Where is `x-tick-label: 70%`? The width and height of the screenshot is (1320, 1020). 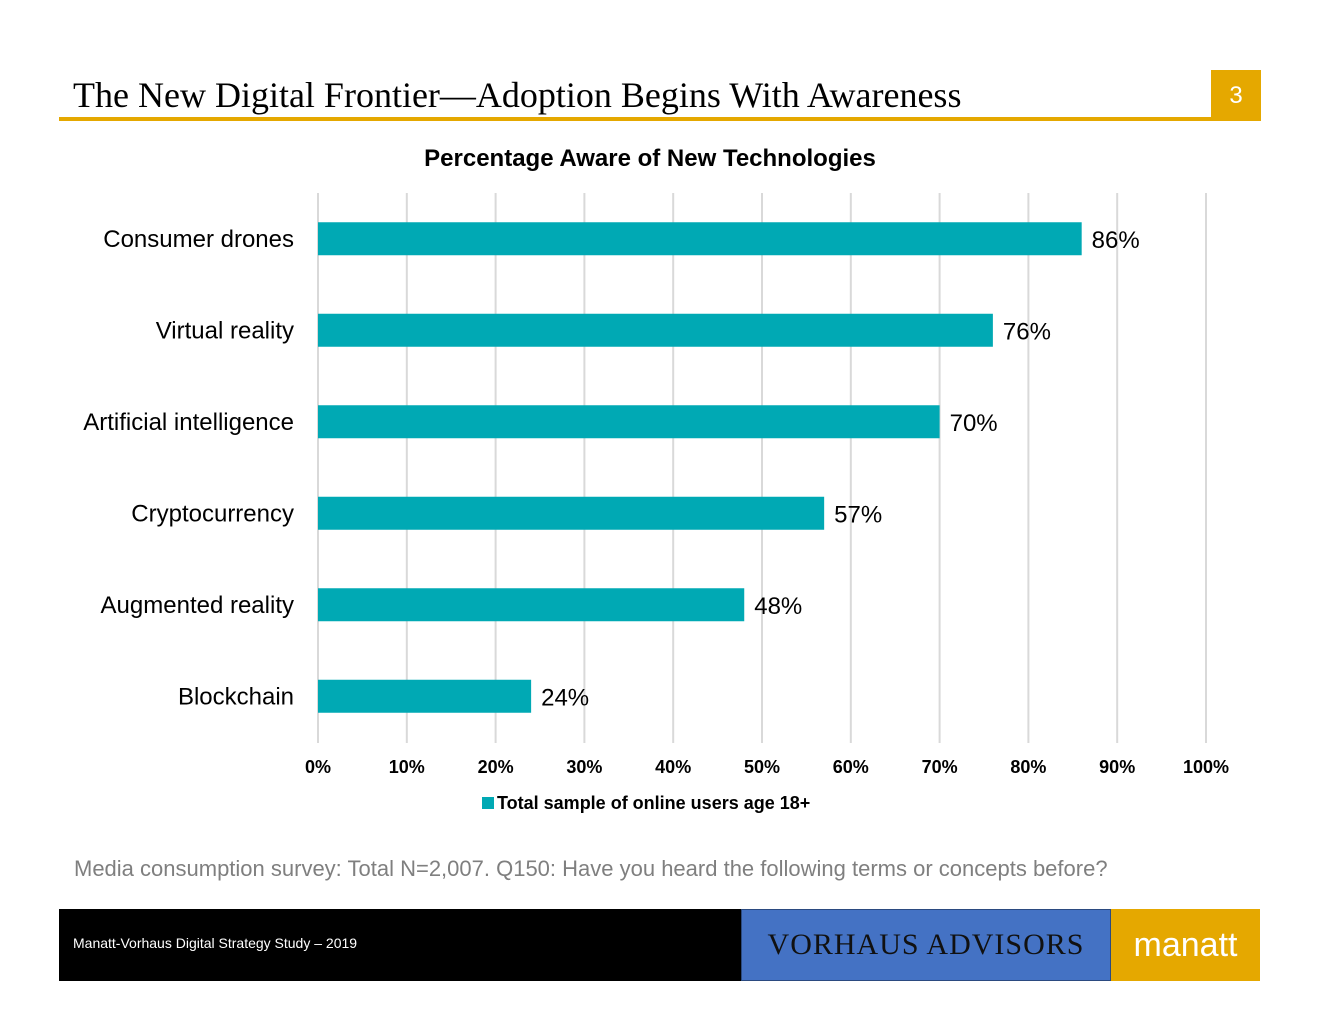 x-tick-label: 70% is located at coordinates (940, 767).